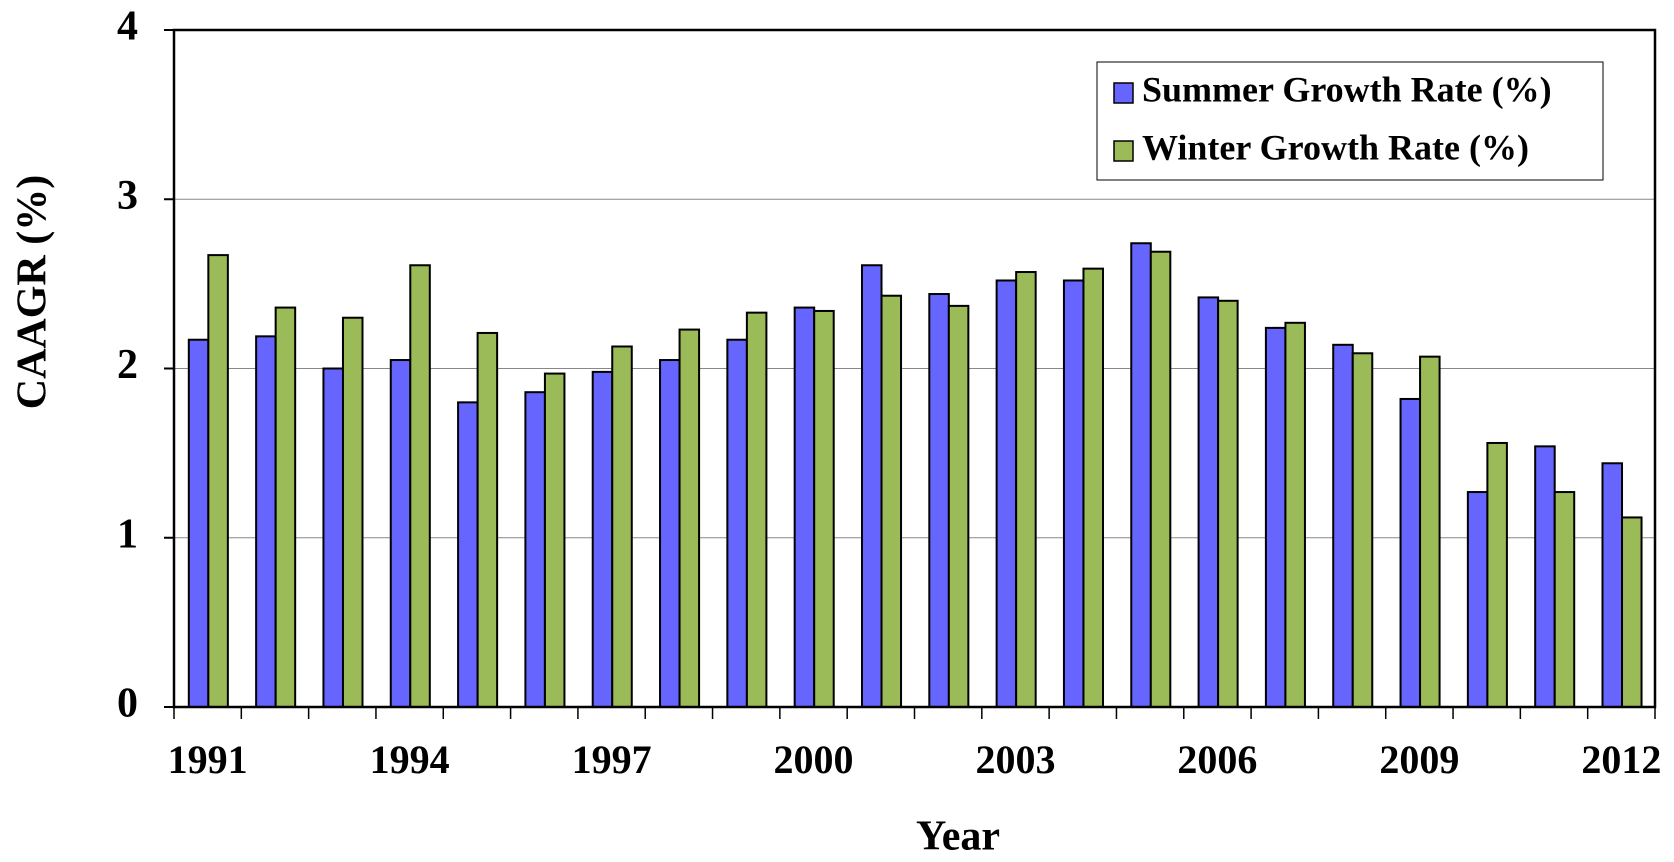 The width and height of the screenshot is (1674, 862). What do you see at coordinates (127, 365) in the screenshot?
I see `y-tick-label: 2` at bounding box center [127, 365].